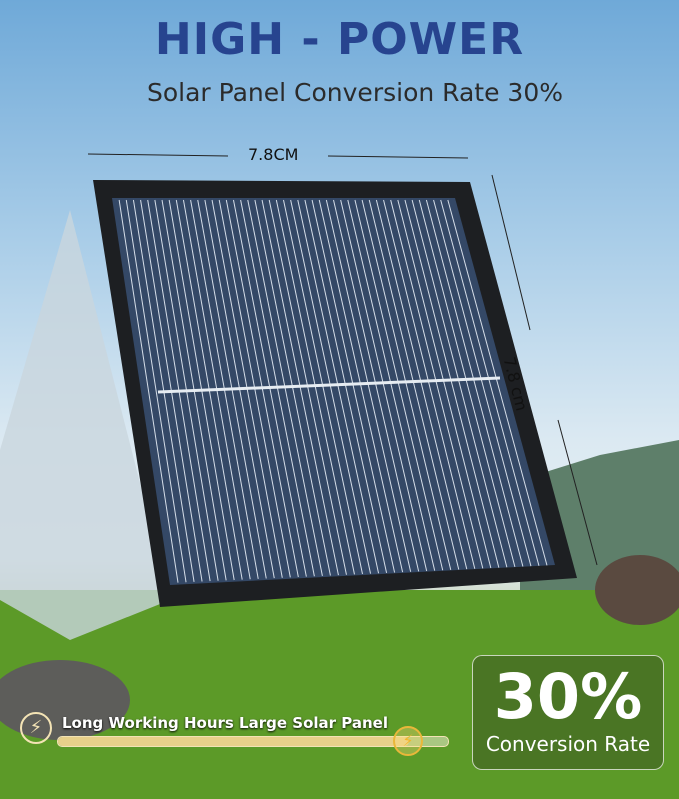 This screenshot has width=679, height=799. Describe the element at coordinates (233, 741) in the screenshot. I see `progress-fill` at that location.